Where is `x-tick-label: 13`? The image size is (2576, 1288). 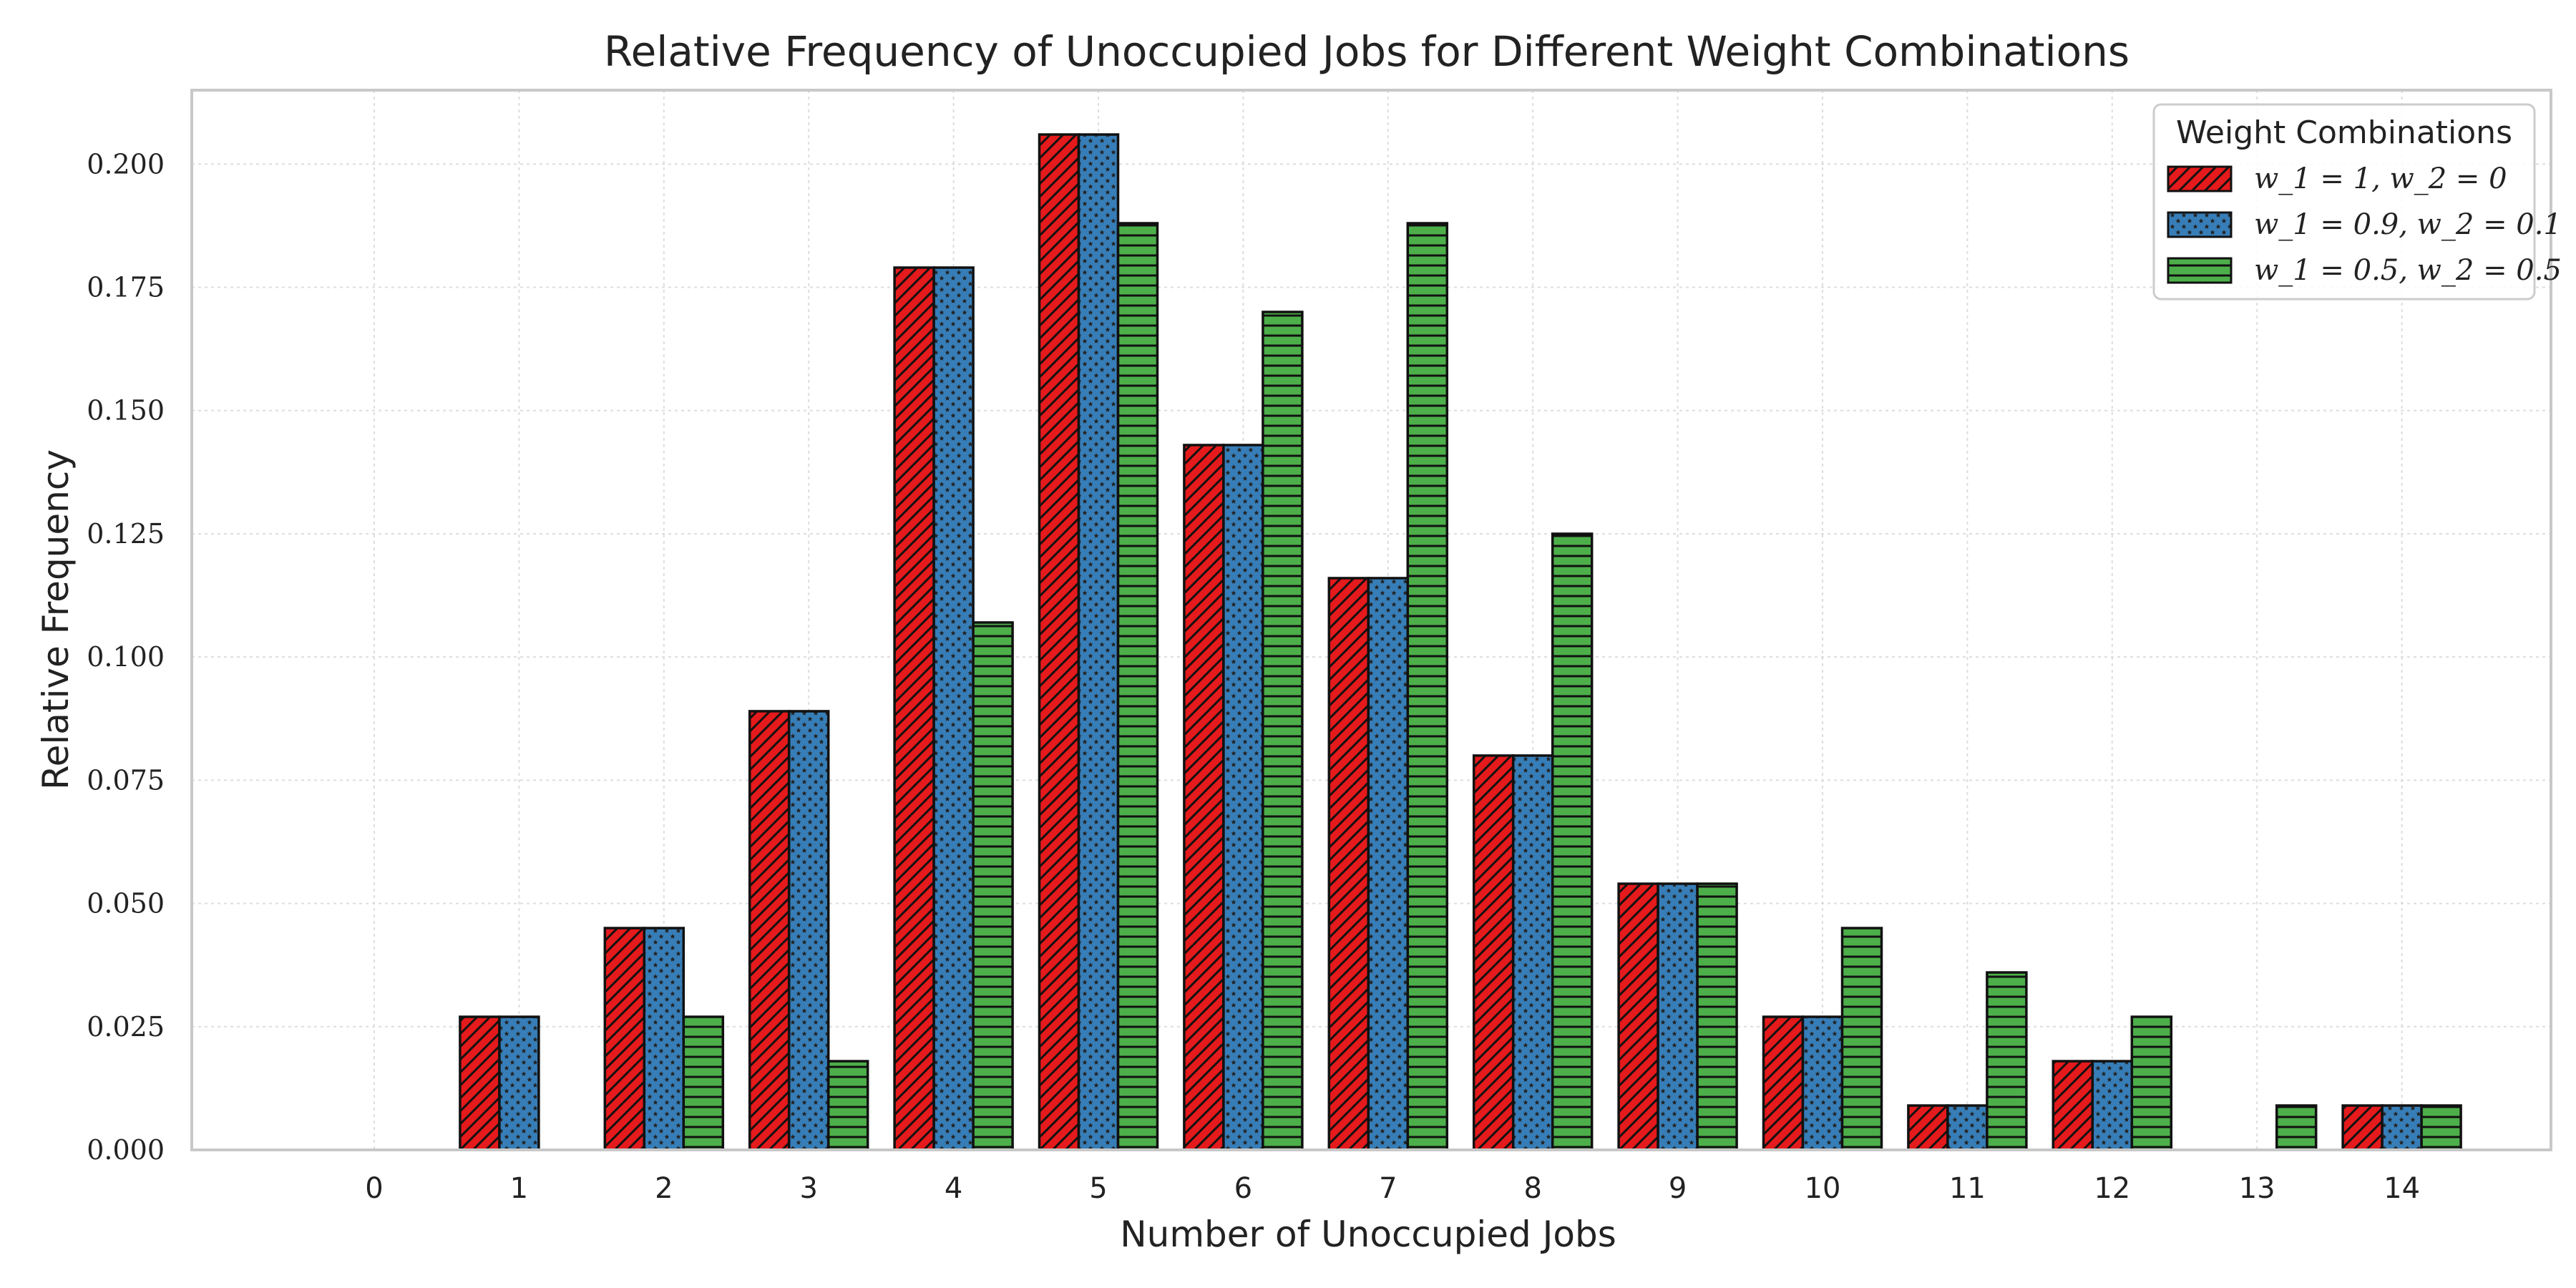
x-tick-label: 13 is located at coordinates (2257, 1188).